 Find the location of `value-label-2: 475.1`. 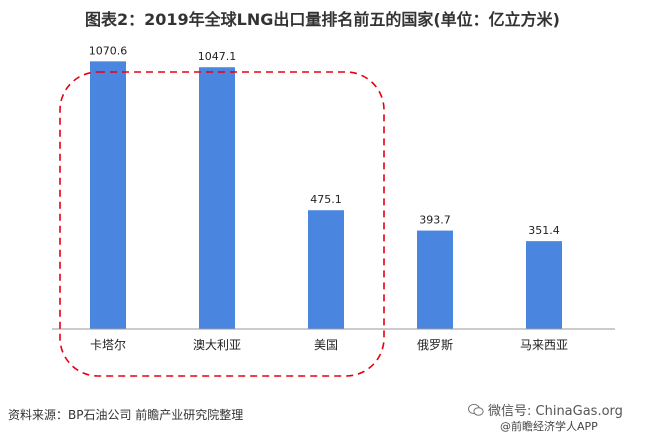

value-label-2: 475.1 is located at coordinates (326, 199).